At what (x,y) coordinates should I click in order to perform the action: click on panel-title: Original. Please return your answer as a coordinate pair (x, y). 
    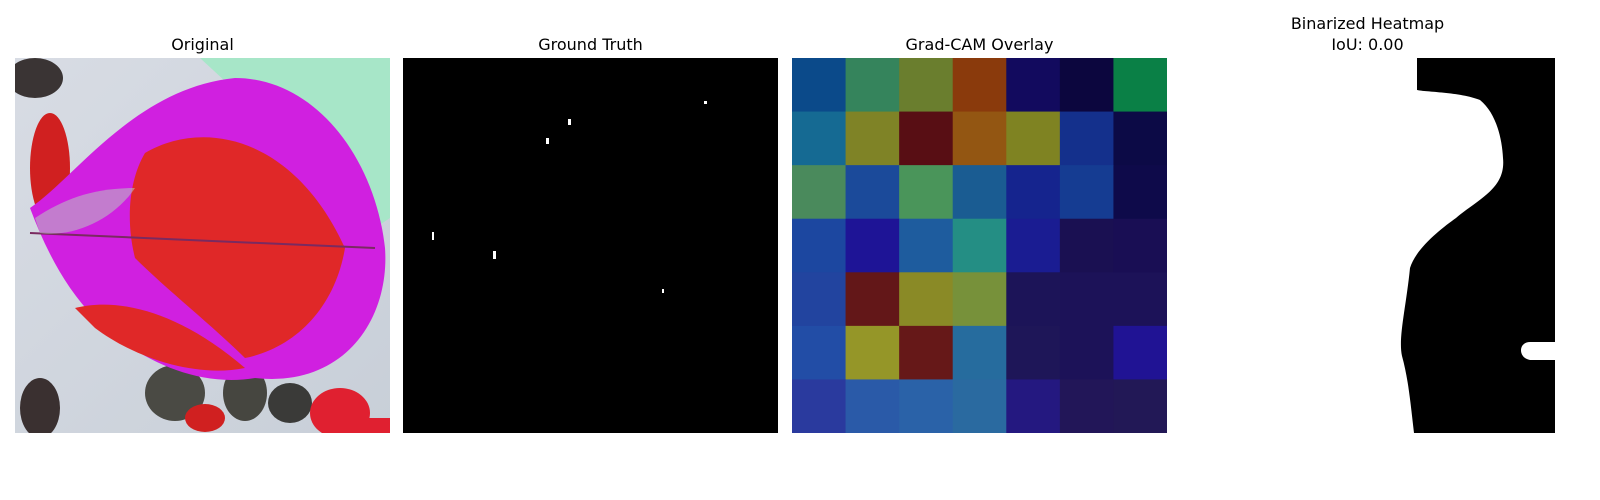
    Looking at the image, I should click on (202, 44).